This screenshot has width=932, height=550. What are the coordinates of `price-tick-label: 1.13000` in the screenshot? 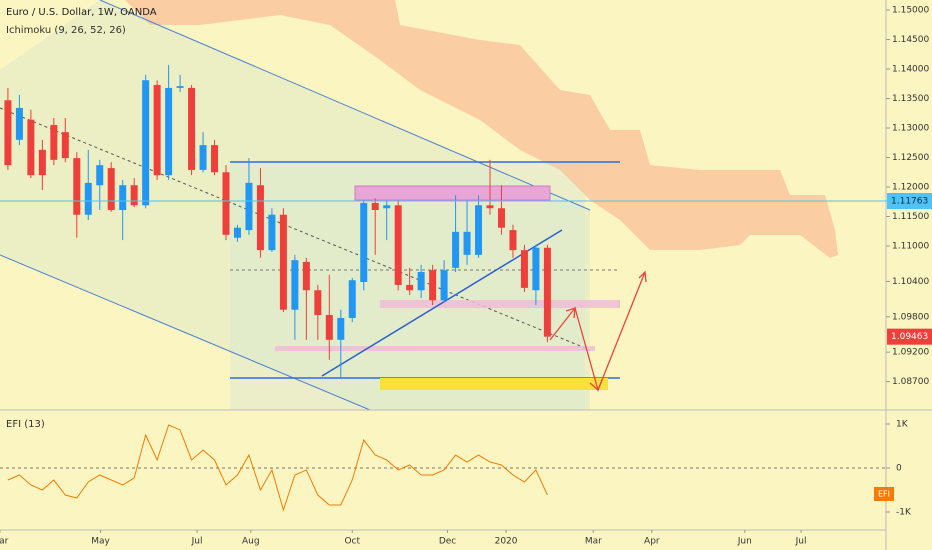 It's located at (910, 129).